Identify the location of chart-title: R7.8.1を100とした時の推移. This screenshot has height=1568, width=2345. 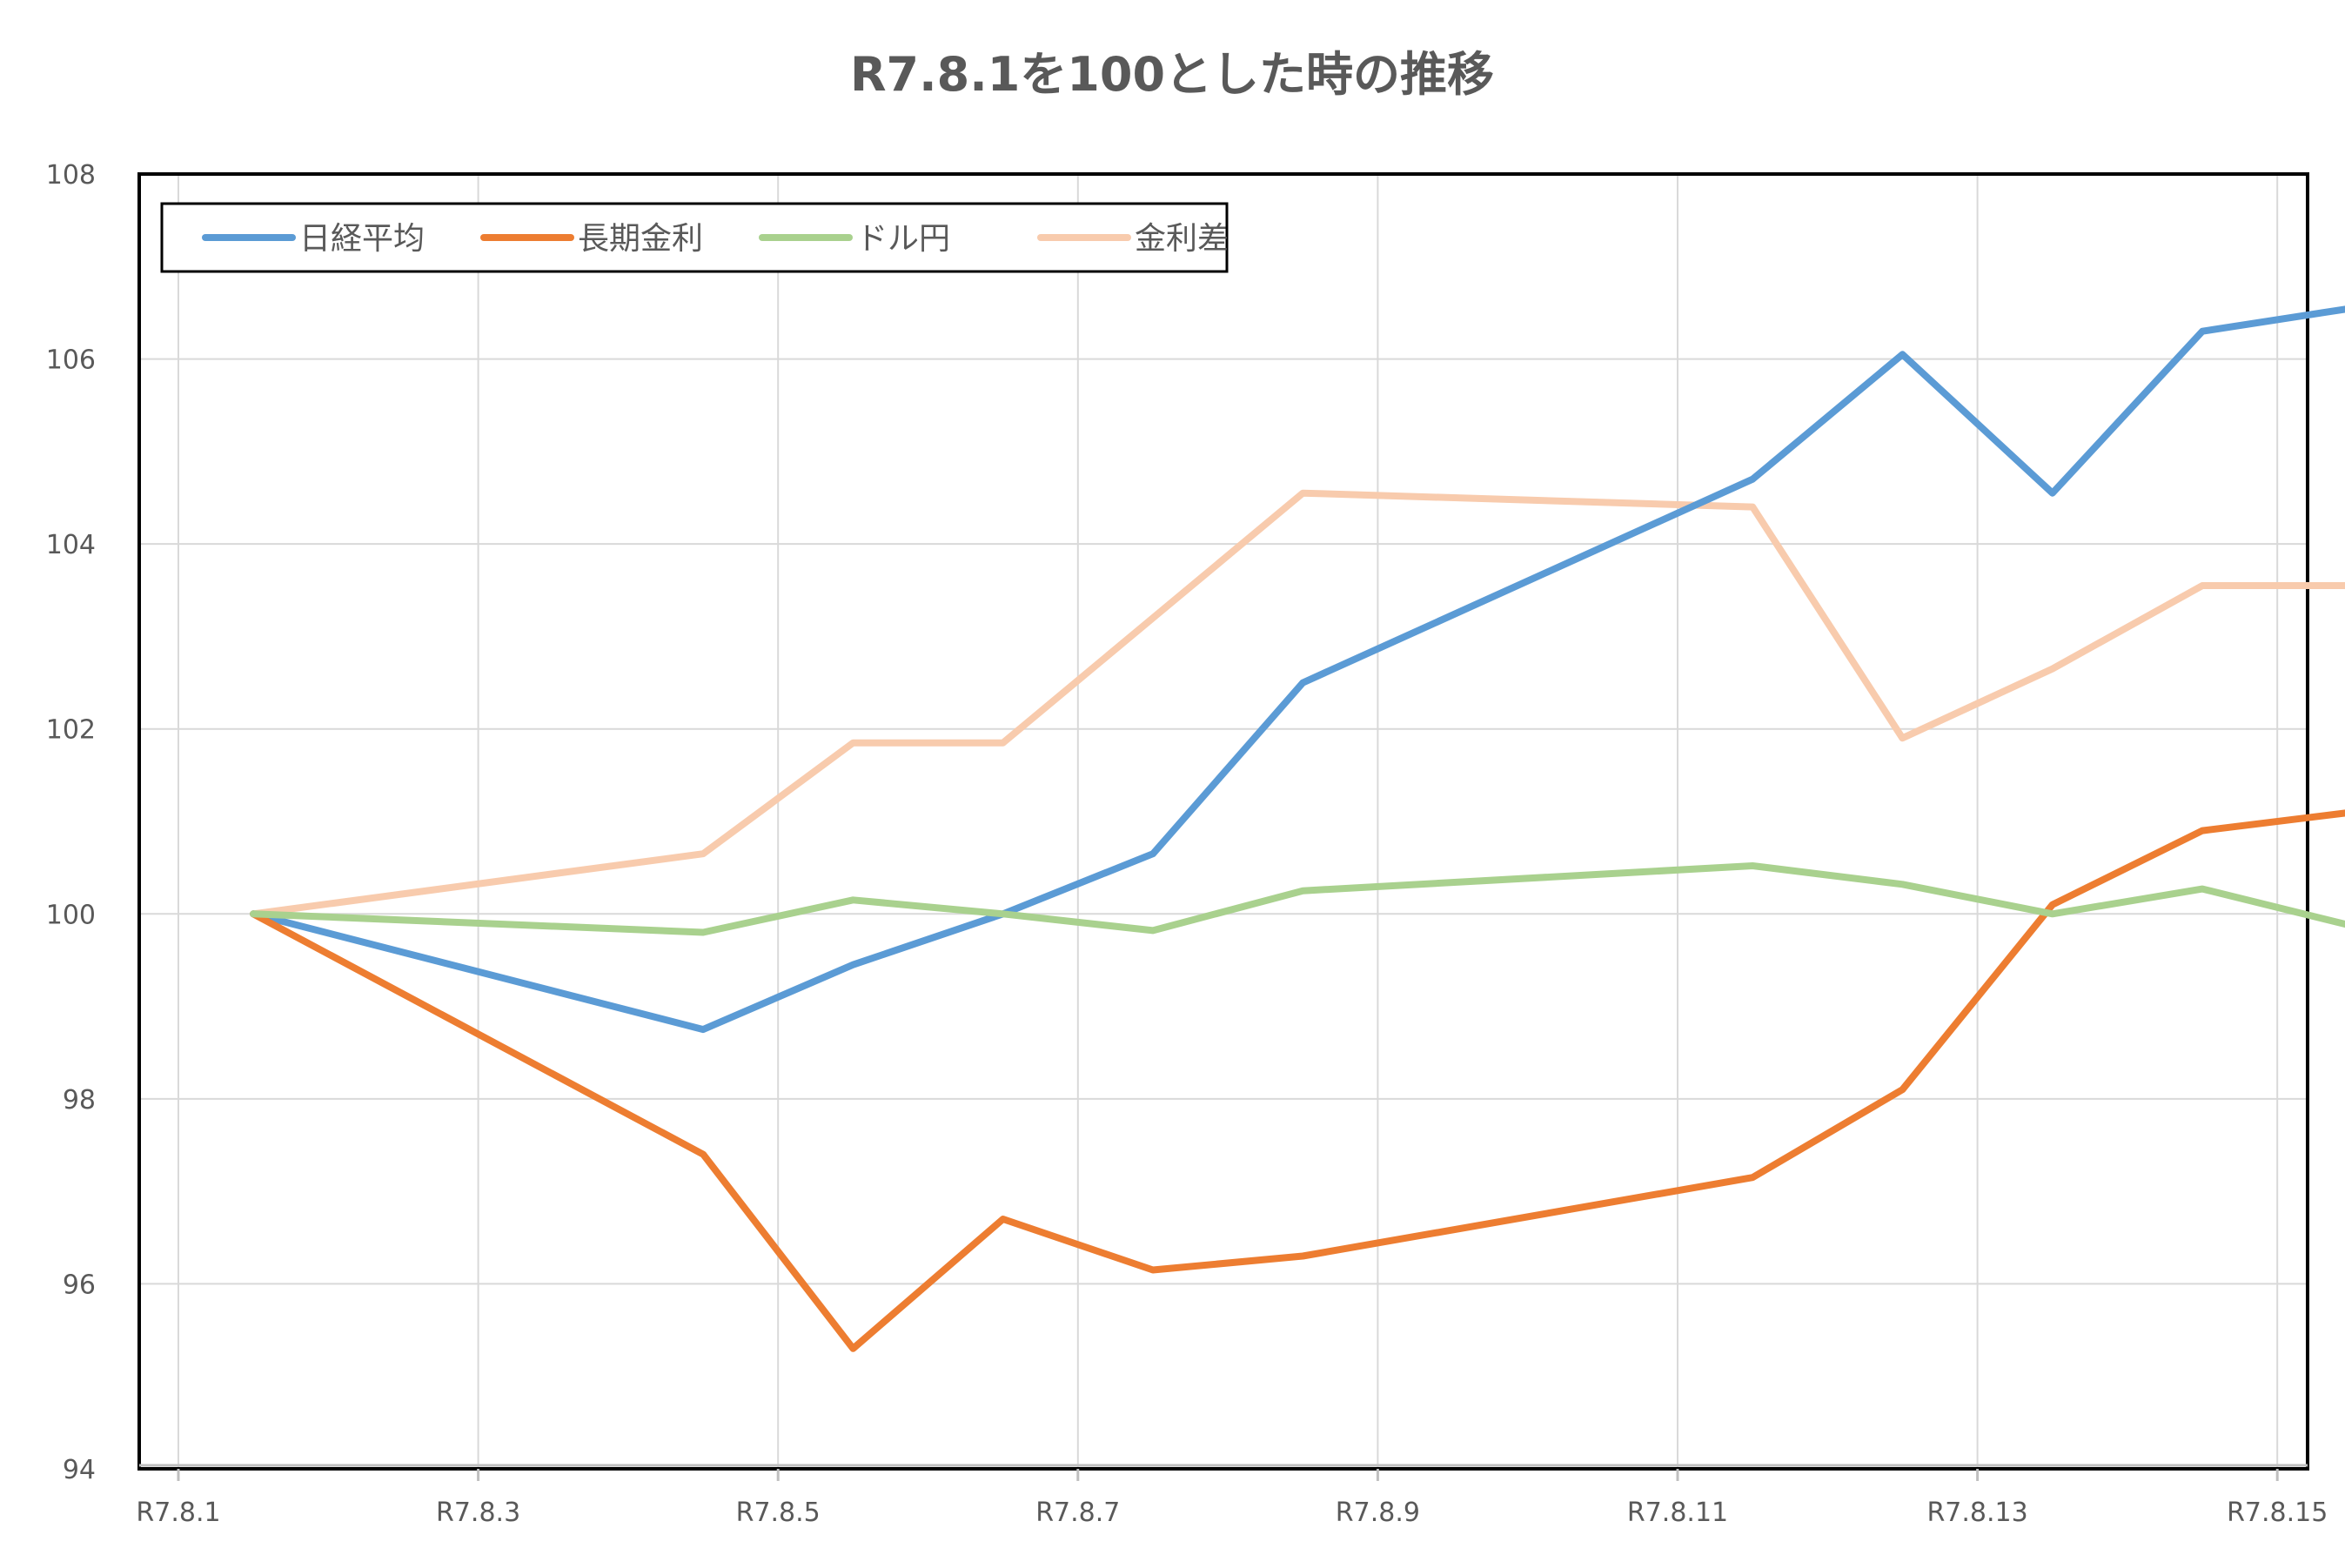
(1172, 75).